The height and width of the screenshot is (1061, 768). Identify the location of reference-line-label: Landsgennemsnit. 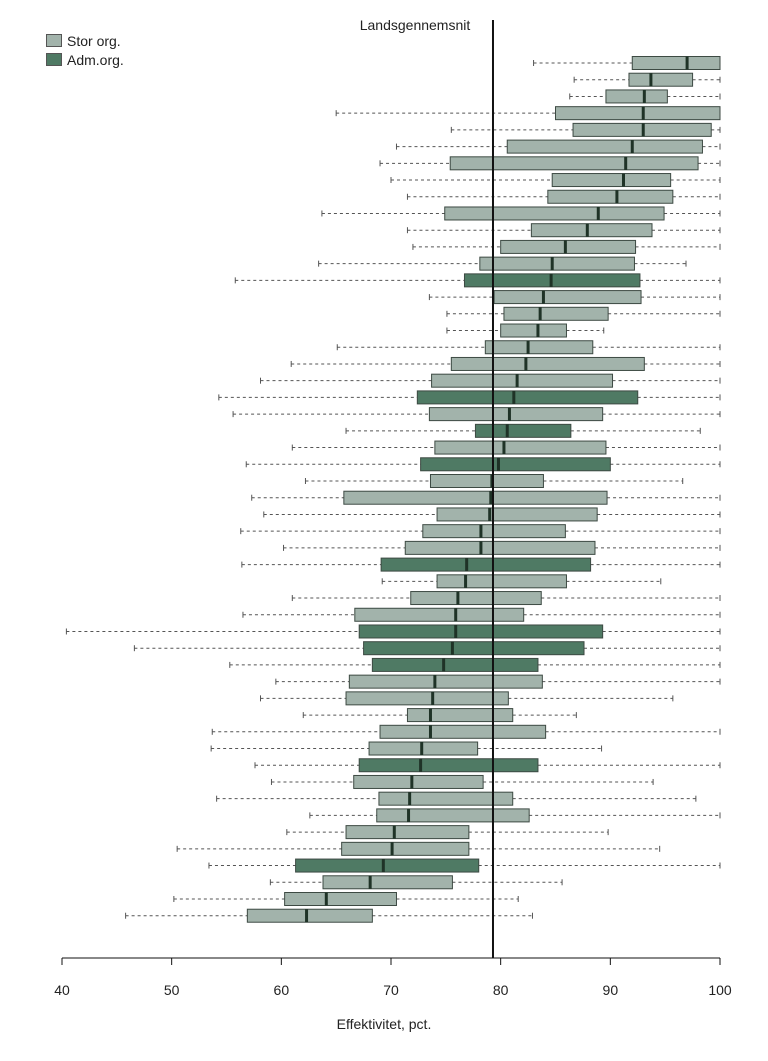
(415, 25).